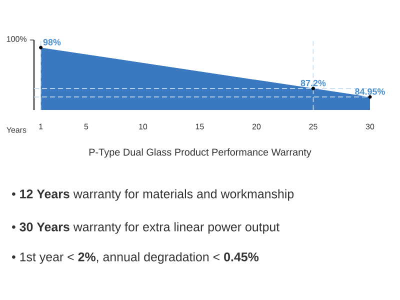  What do you see at coordinates (313, 83) in the screenshot?
I see `data-label: 87.2%` at bounding box center [313, 83].